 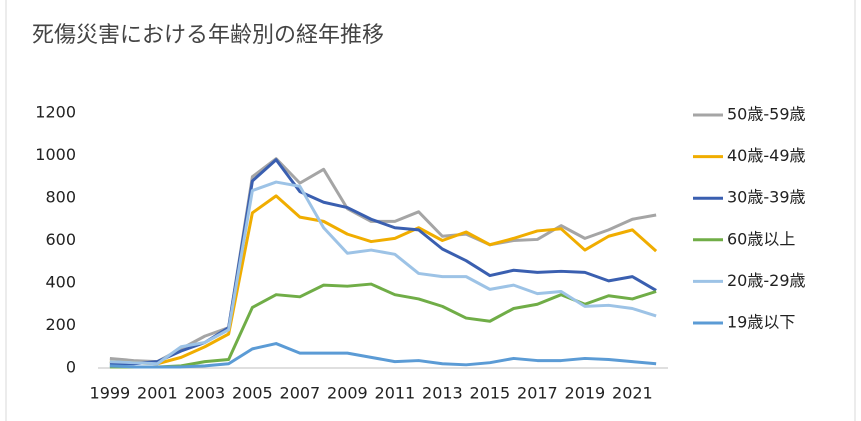 What do you see at coordinates (442, 393) in the screenshot?
I see `x-tick-label: 2013` at bounding box center [442, 393].